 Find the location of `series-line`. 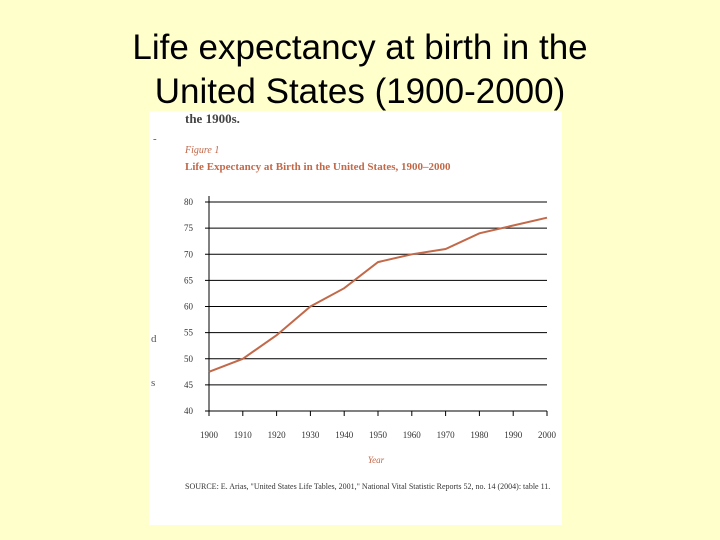

series-line is located at coordinates (378, 294).